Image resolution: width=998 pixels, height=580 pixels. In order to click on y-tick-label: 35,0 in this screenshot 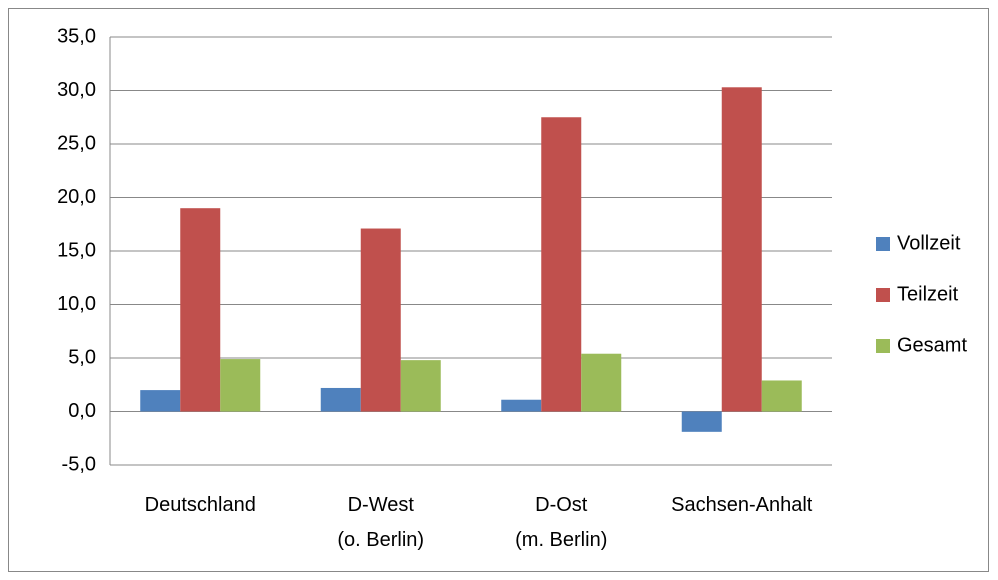, I will do `click(76, 36)`.